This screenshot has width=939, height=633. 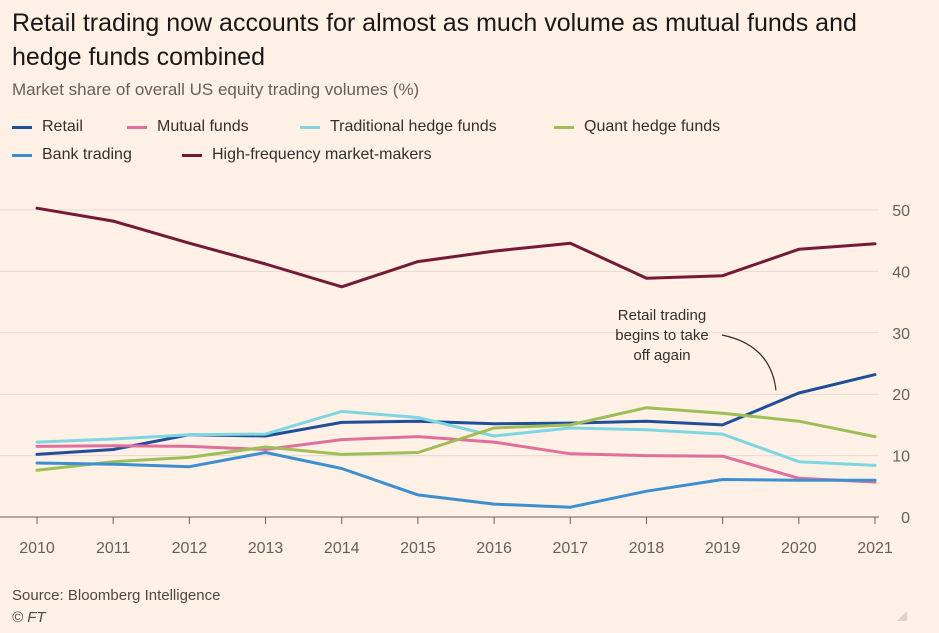 I want to click on x-tick-label: 2016, so click(x=494, y=548).